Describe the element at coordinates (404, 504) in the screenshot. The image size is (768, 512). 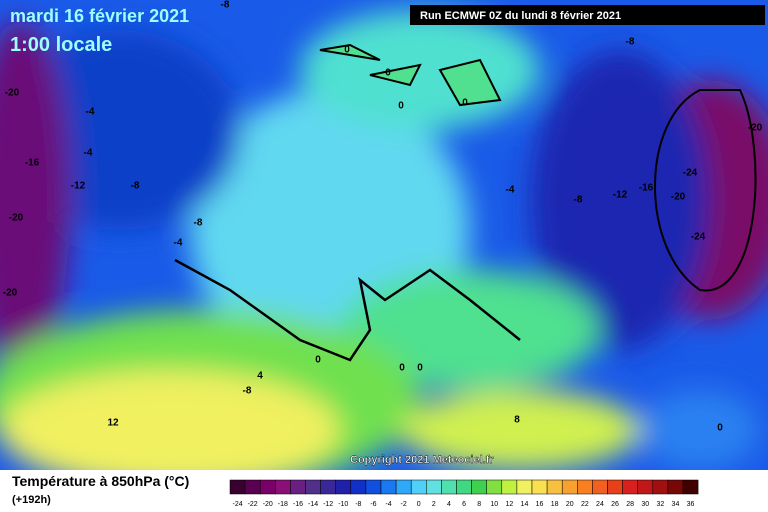
I see `legend-tick-label: -2` at that location.